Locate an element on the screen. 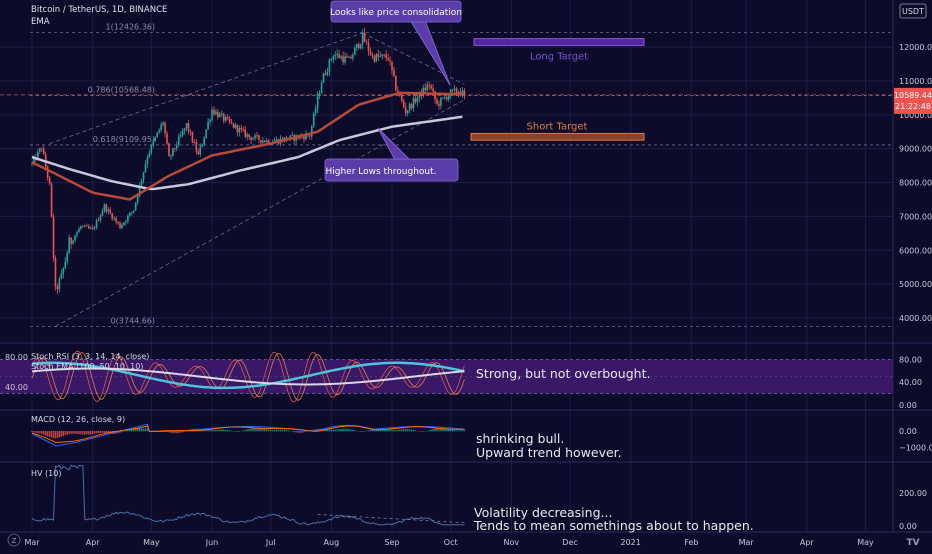 This screenshot has height=554, width=932. macd-right-tick: −1000.00 is located at coordinates (915, 448).